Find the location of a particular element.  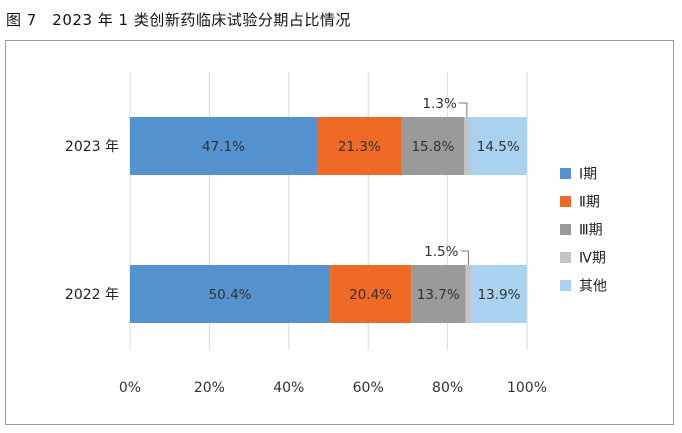

data-label: 13.9% is located at coordinates (499, 295).